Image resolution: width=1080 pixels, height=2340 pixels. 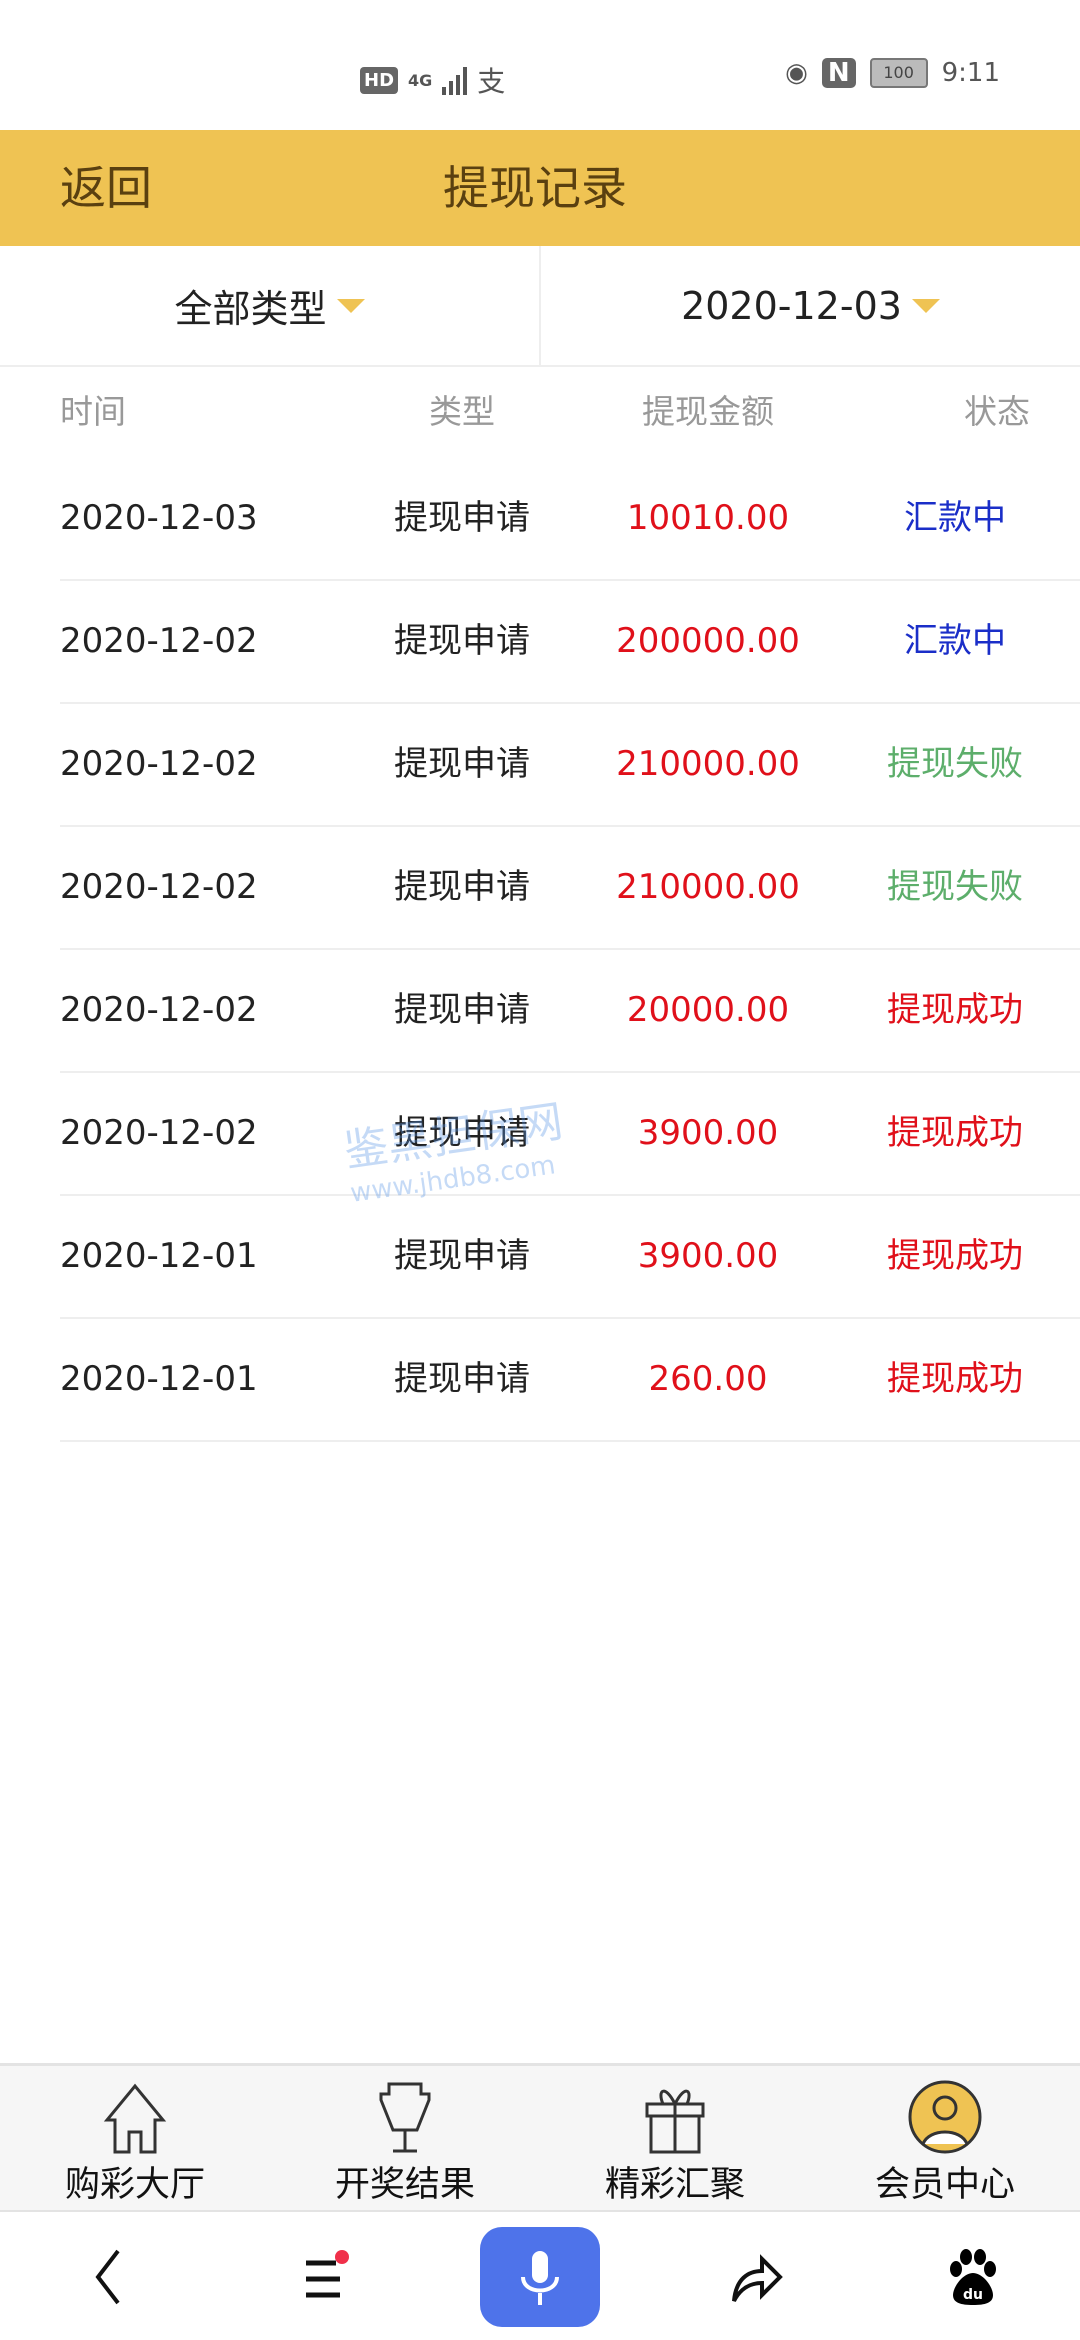 What do you see at coordinates (970, 73) in the screenshot?
I see `clock: 9:11` at bounding box center [970, 73].